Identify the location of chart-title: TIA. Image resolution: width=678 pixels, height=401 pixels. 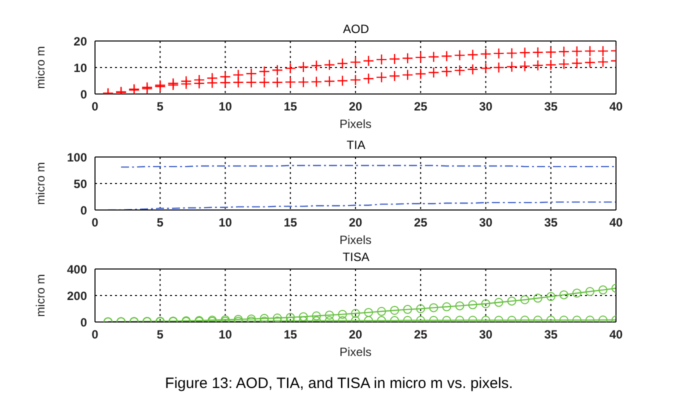
(356, 145).